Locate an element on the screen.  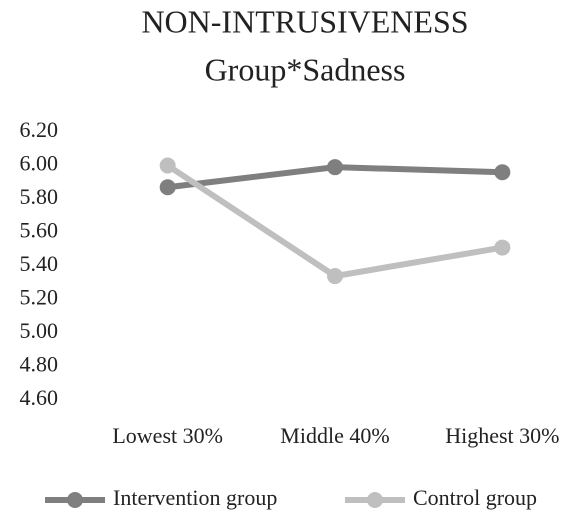
y-tick-label: 5.40 is located at coordinates (39, 263).